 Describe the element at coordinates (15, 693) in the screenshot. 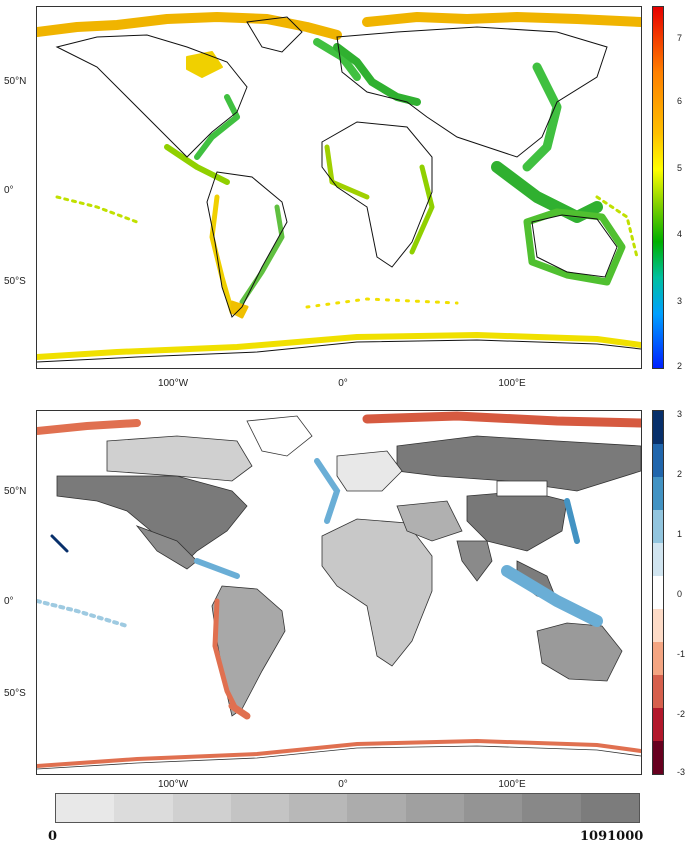

I see `bottom-lat-label-50s: 50°S` at that location.